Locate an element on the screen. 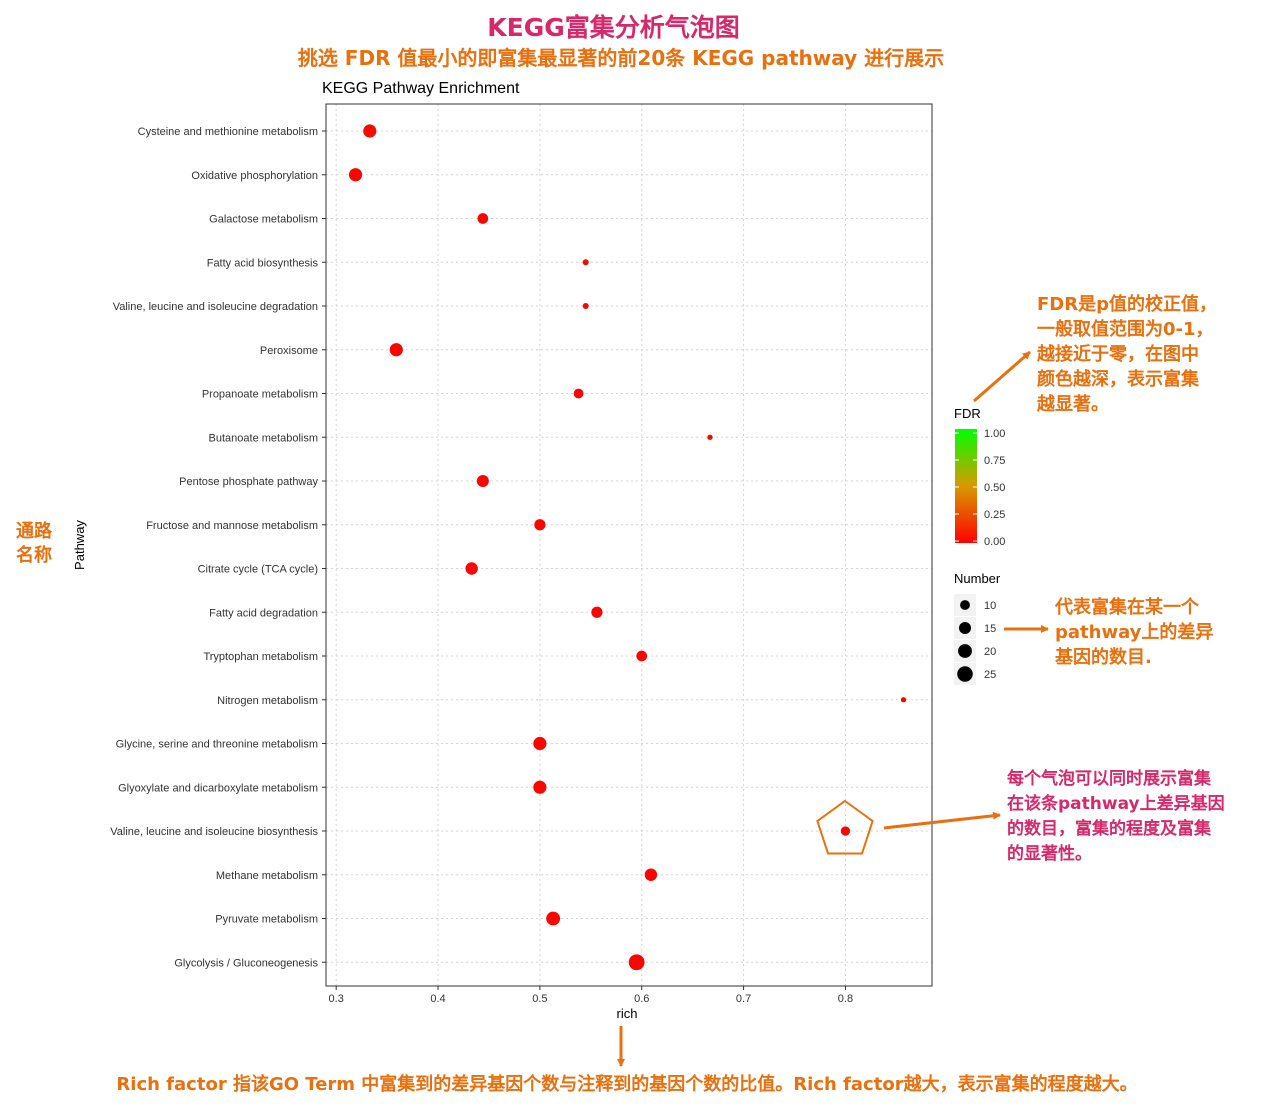 Image resolution: width=1269 pixels, height=1113 pixels. y-tick-label: Nitrogen metabolism is located at coordinates (267, 701).